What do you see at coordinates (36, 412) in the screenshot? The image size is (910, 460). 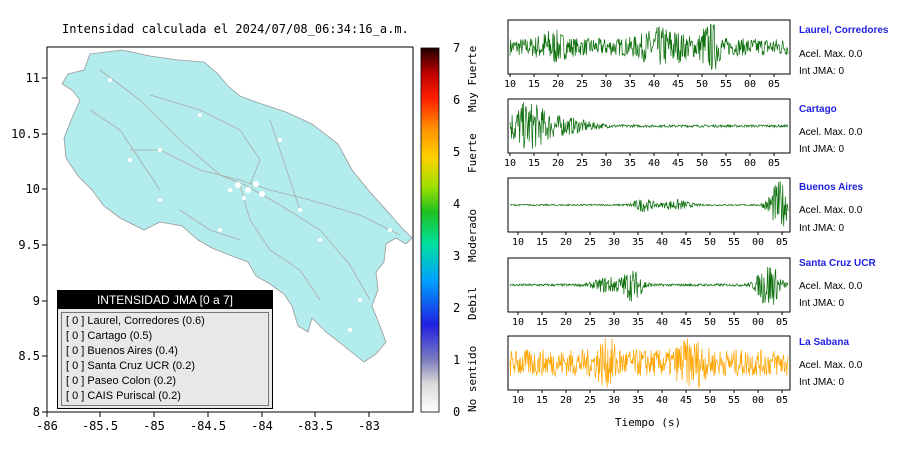 I see `lat-tick: 8` at bounding box center [36, 412].